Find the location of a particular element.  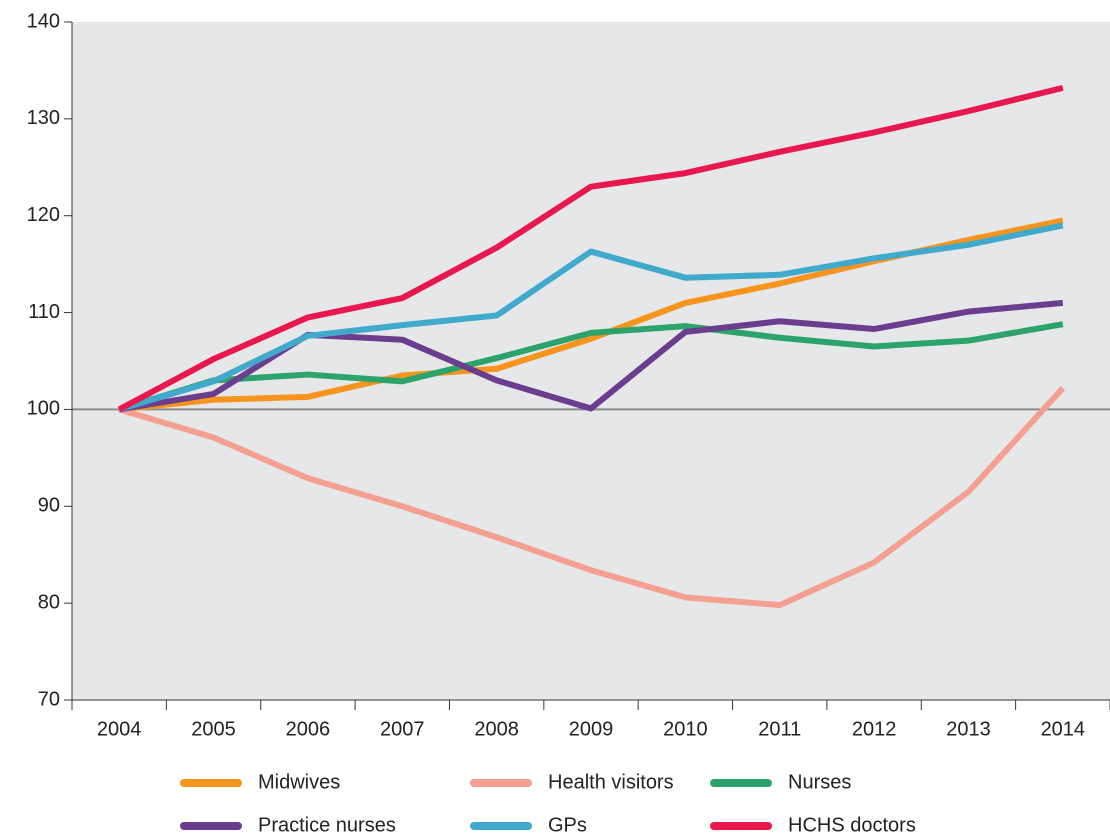

x-tick-label: 2005 is located at coordinates (213, 729).